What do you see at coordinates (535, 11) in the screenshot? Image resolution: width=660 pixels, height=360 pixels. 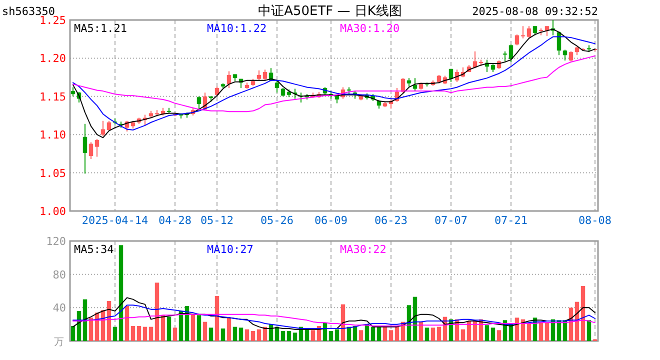 I see `text: 2025-08-08 09:32:52` at bounding box center [535, 11].